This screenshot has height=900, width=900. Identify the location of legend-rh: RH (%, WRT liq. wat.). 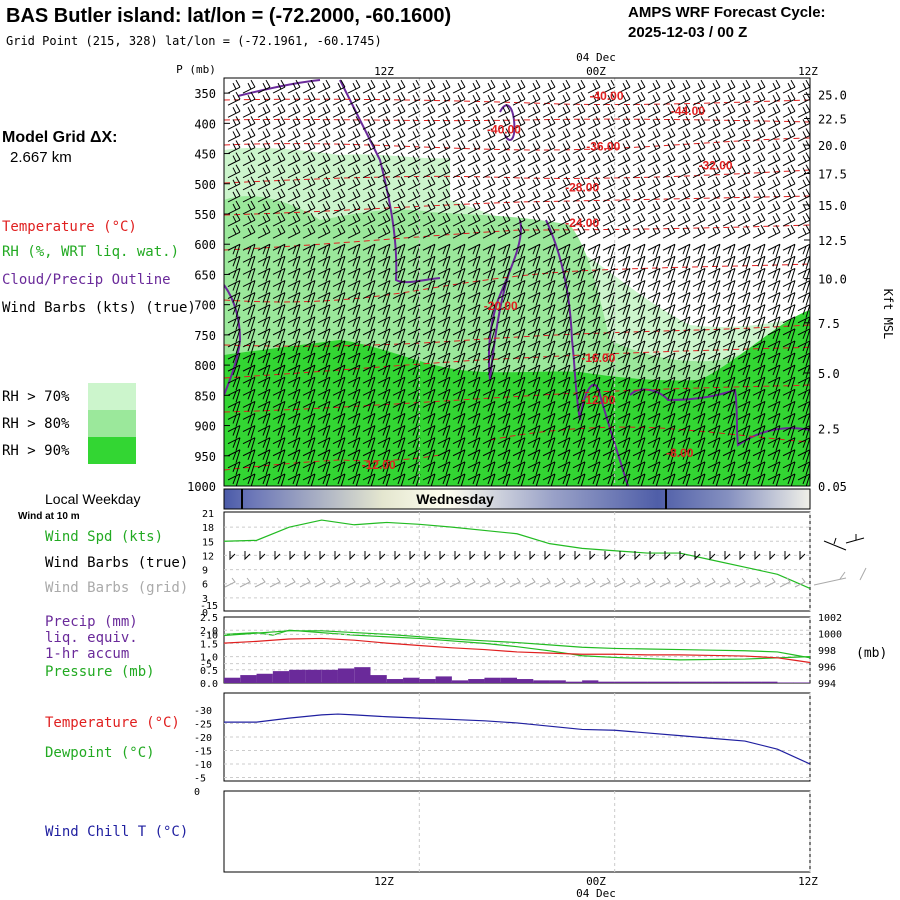
(90, 252).